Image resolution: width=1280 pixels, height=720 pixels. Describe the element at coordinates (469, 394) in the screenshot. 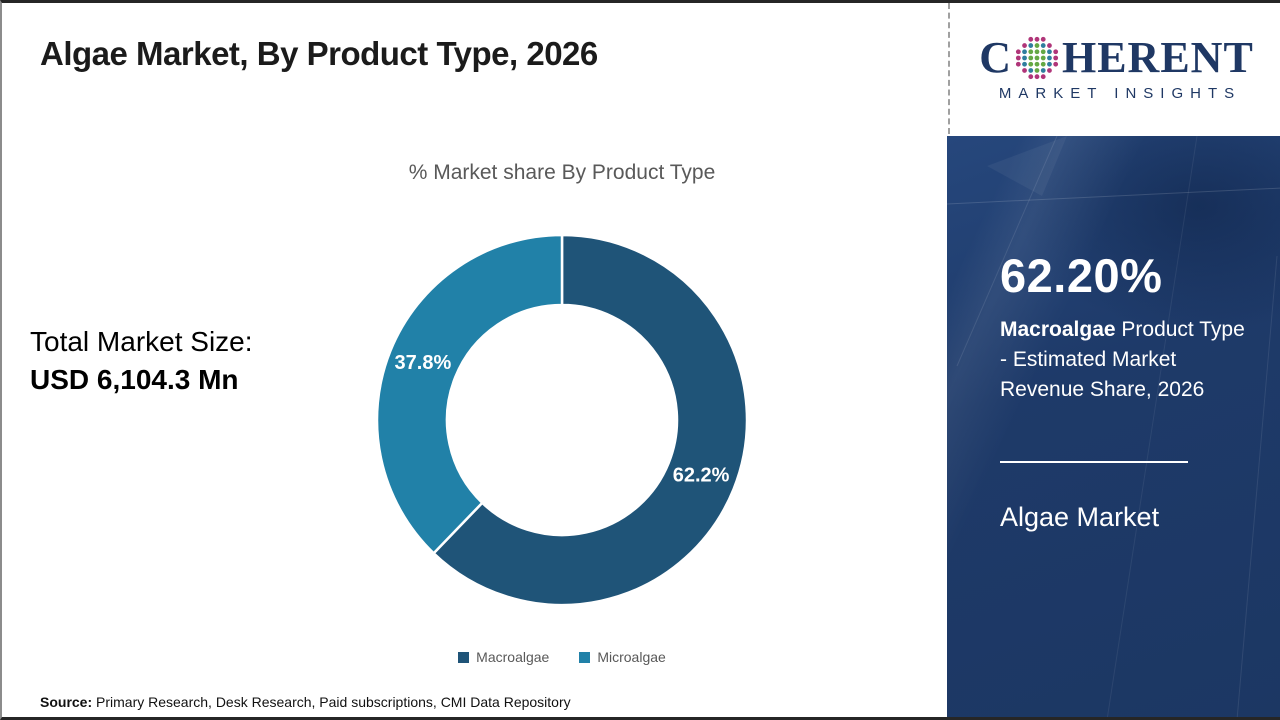

I see `donut-segment-microalgae` at that location.